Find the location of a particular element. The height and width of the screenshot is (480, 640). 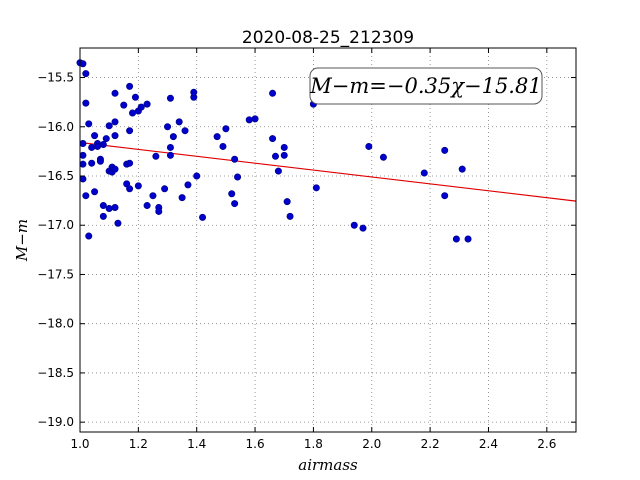

y-tick-label: −17.5 is located at coordinates (55, 274).